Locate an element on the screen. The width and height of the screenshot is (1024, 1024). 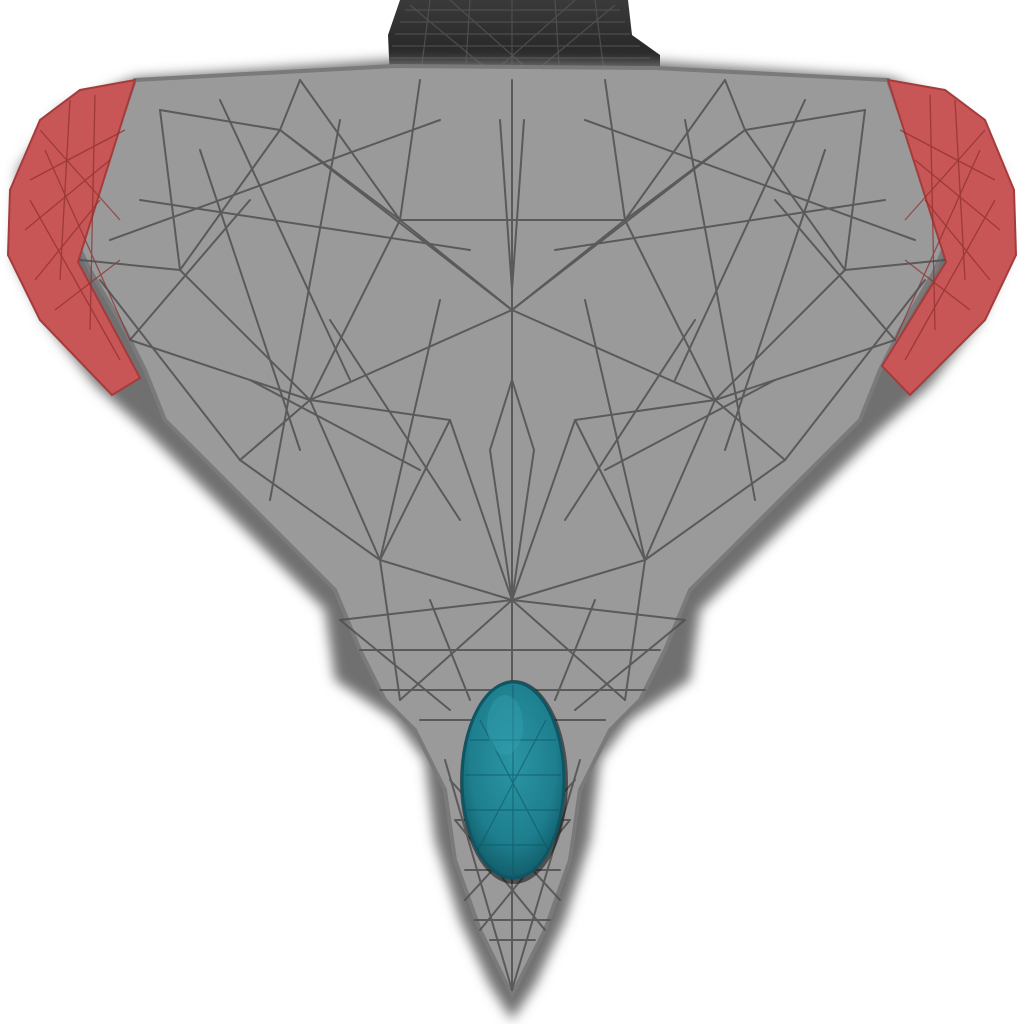
right-wingtip-mesh is located at coordinates (947, 227).